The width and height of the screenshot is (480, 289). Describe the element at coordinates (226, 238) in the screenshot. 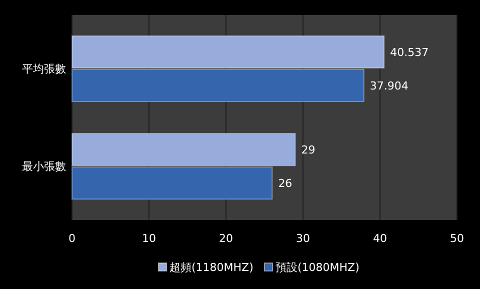

I see `x-tick-label: 20` at that location.